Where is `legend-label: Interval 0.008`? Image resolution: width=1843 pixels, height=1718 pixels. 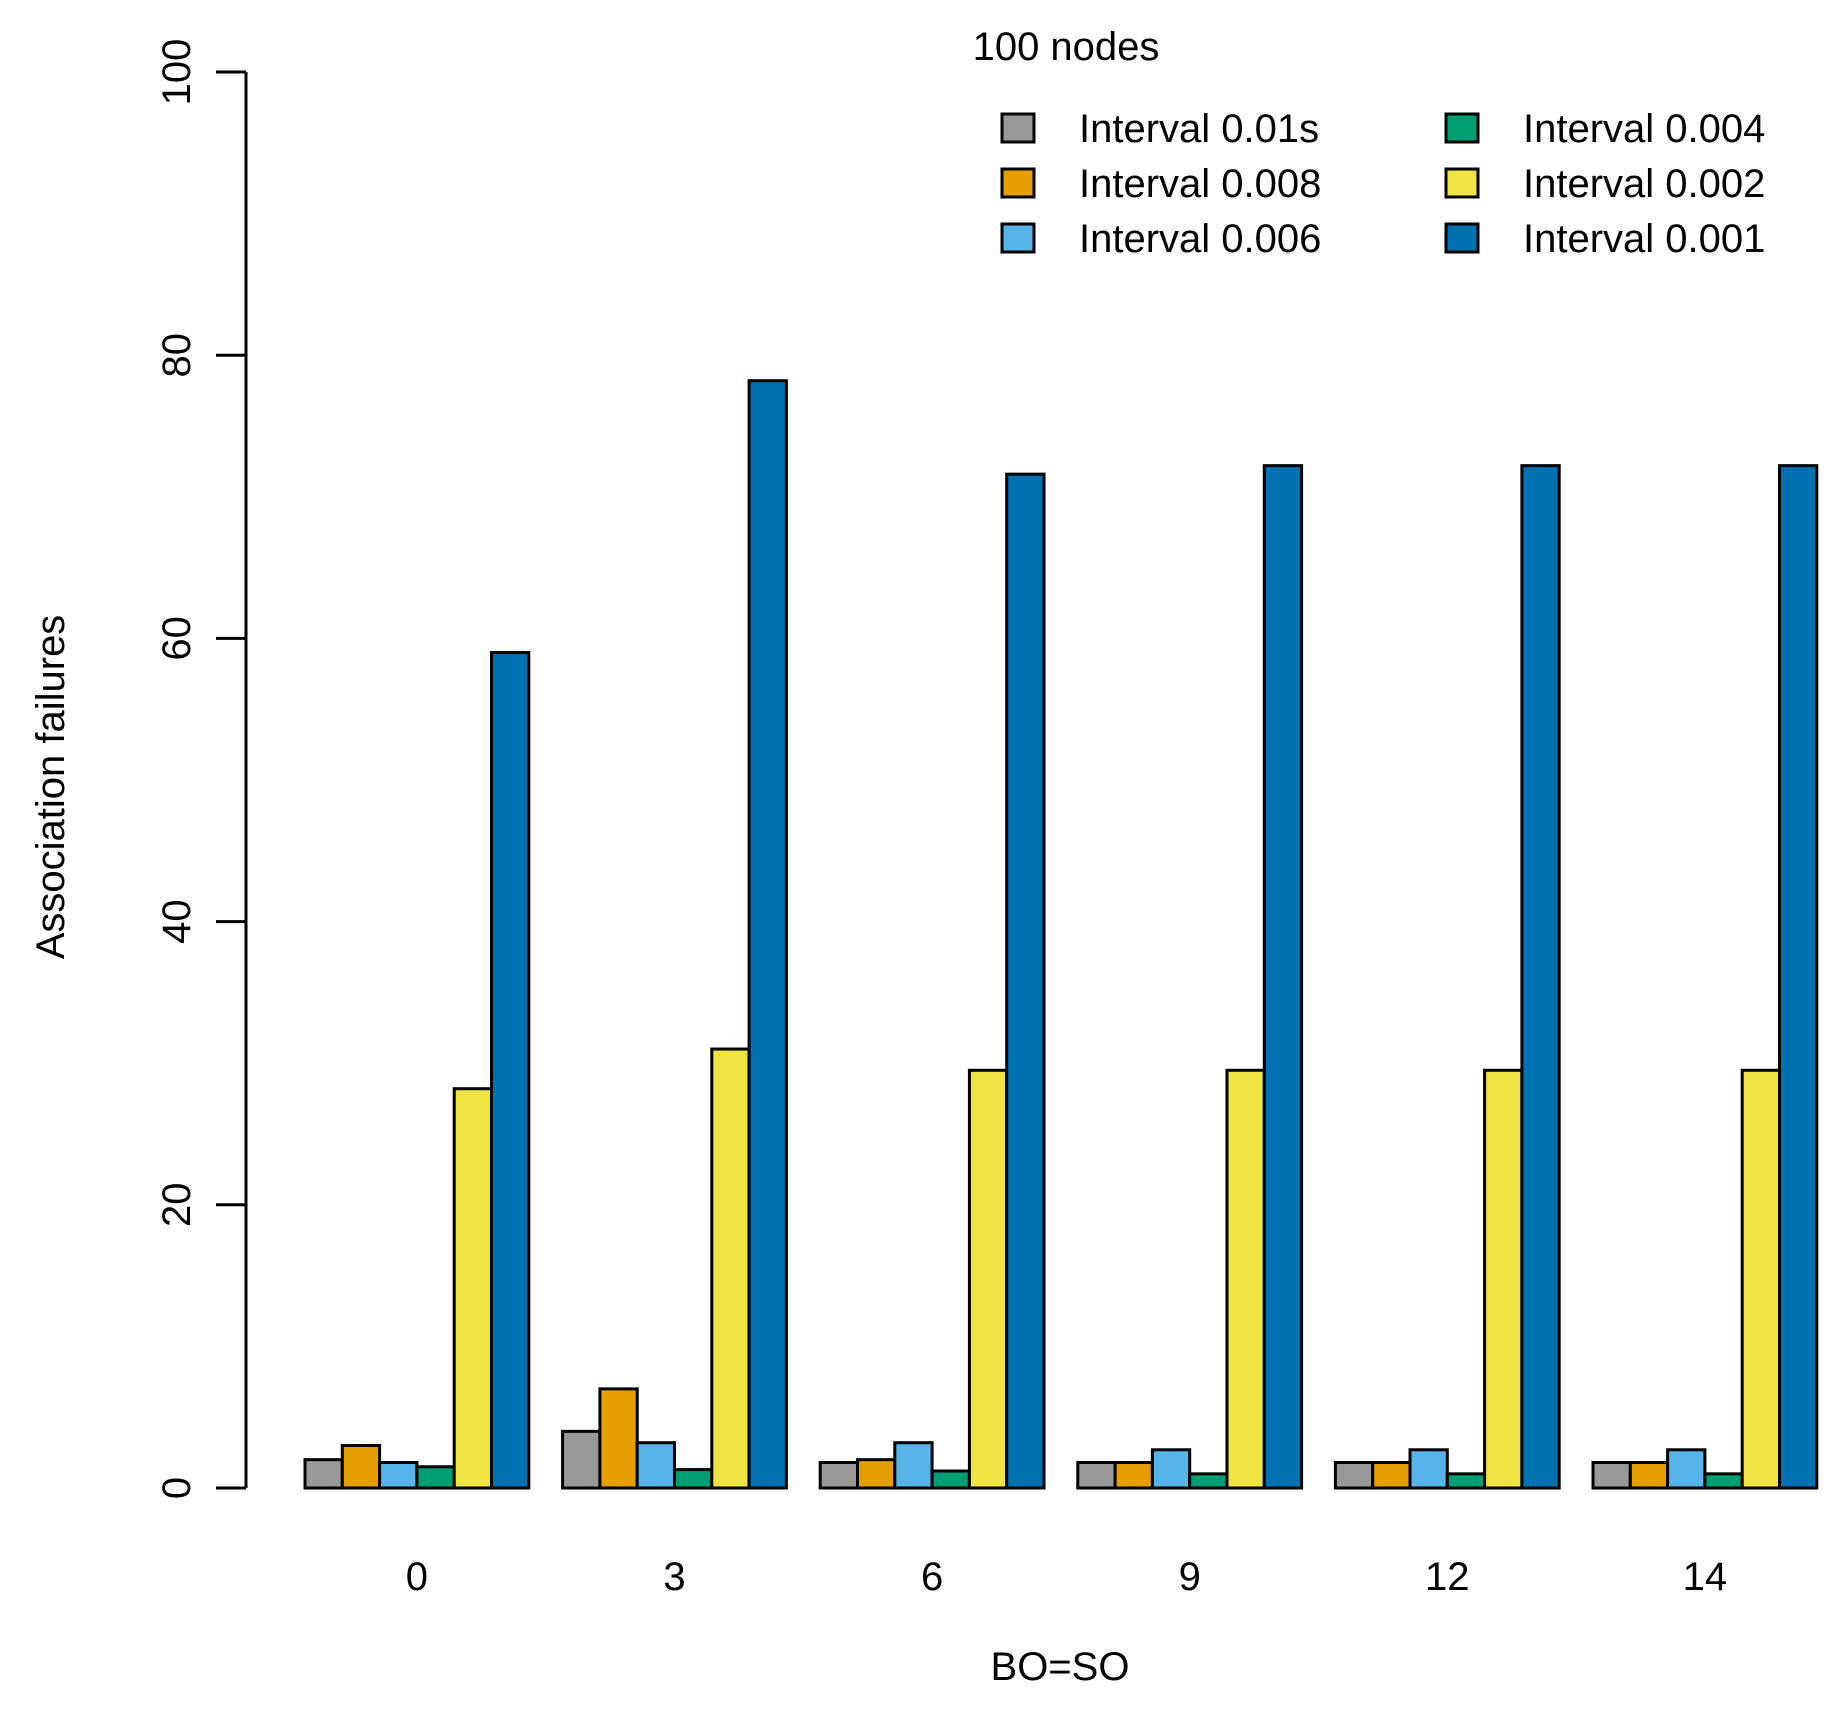 legend-label: Interval 0.008 is located at coordinates (1200, 184).